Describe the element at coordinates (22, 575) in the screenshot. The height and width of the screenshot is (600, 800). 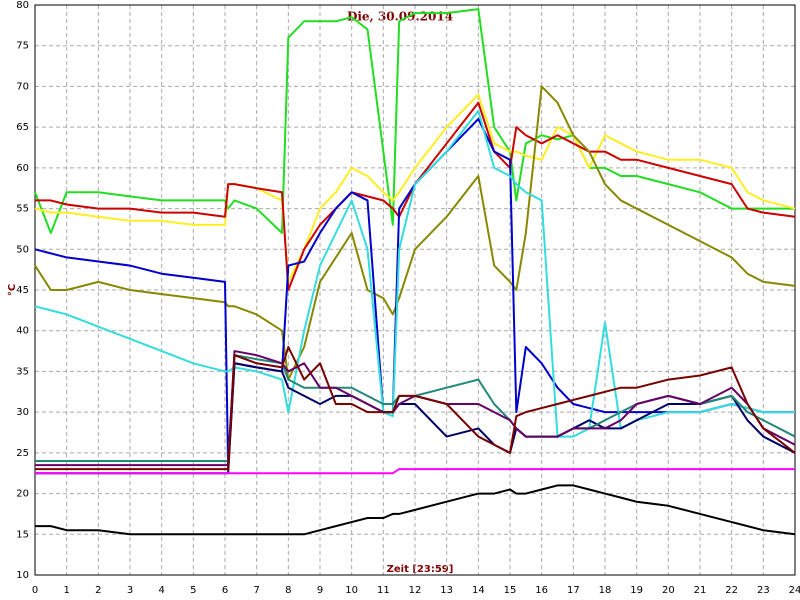
I see `y-tick-label: 10` at that location.